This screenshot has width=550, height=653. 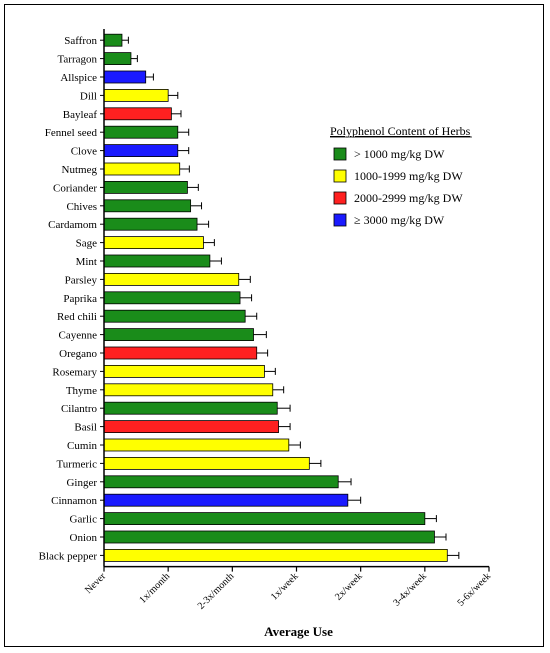 I want to click on category-label: Saffron, so click(x=80, y=41).